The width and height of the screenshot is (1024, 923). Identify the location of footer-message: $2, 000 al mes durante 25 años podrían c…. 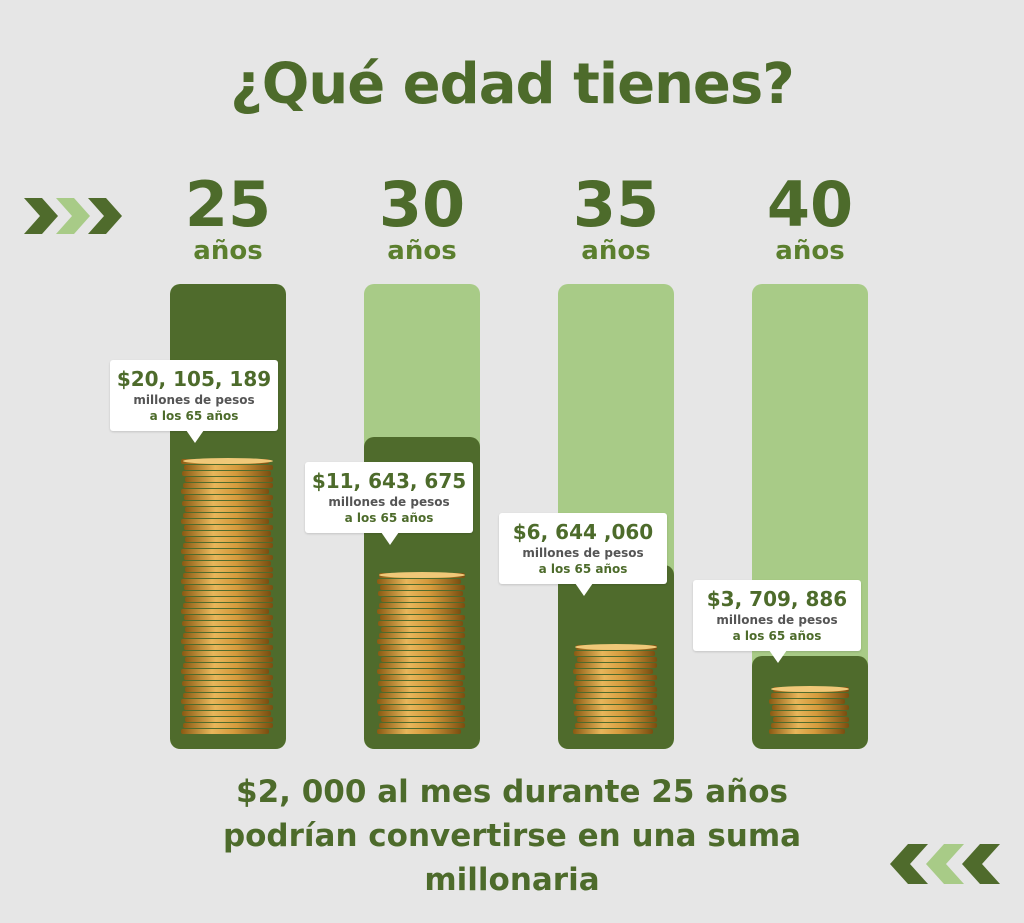
(512, 836).